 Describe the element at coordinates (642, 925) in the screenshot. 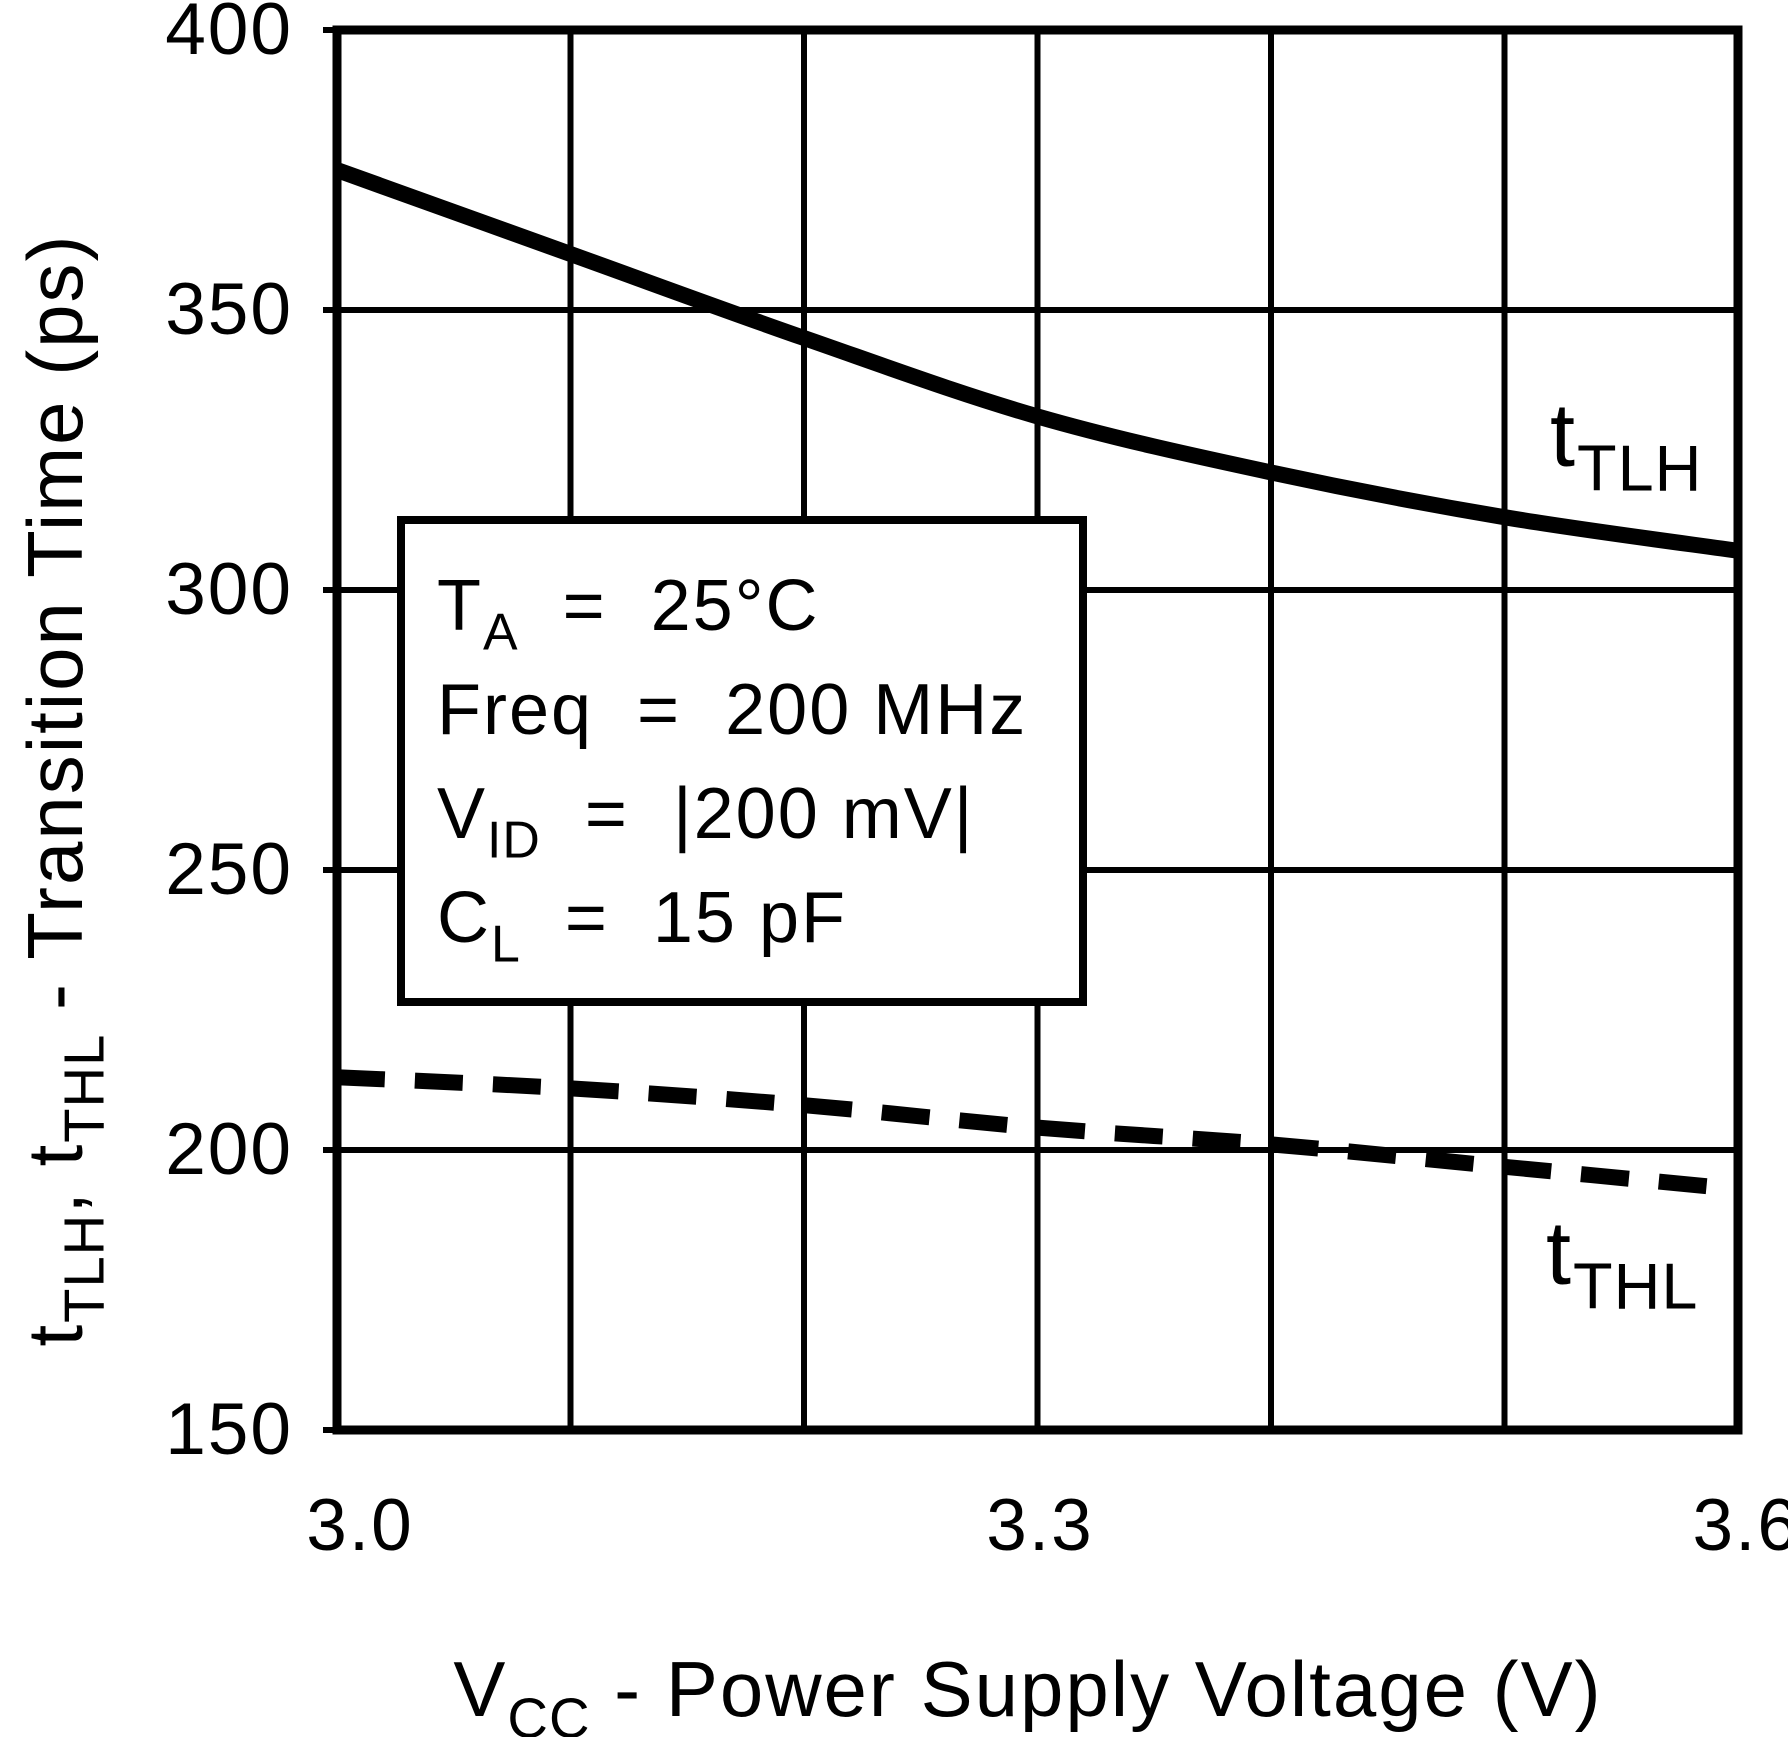

I see `condition-line-cl: CL = 15 pF` at that location.